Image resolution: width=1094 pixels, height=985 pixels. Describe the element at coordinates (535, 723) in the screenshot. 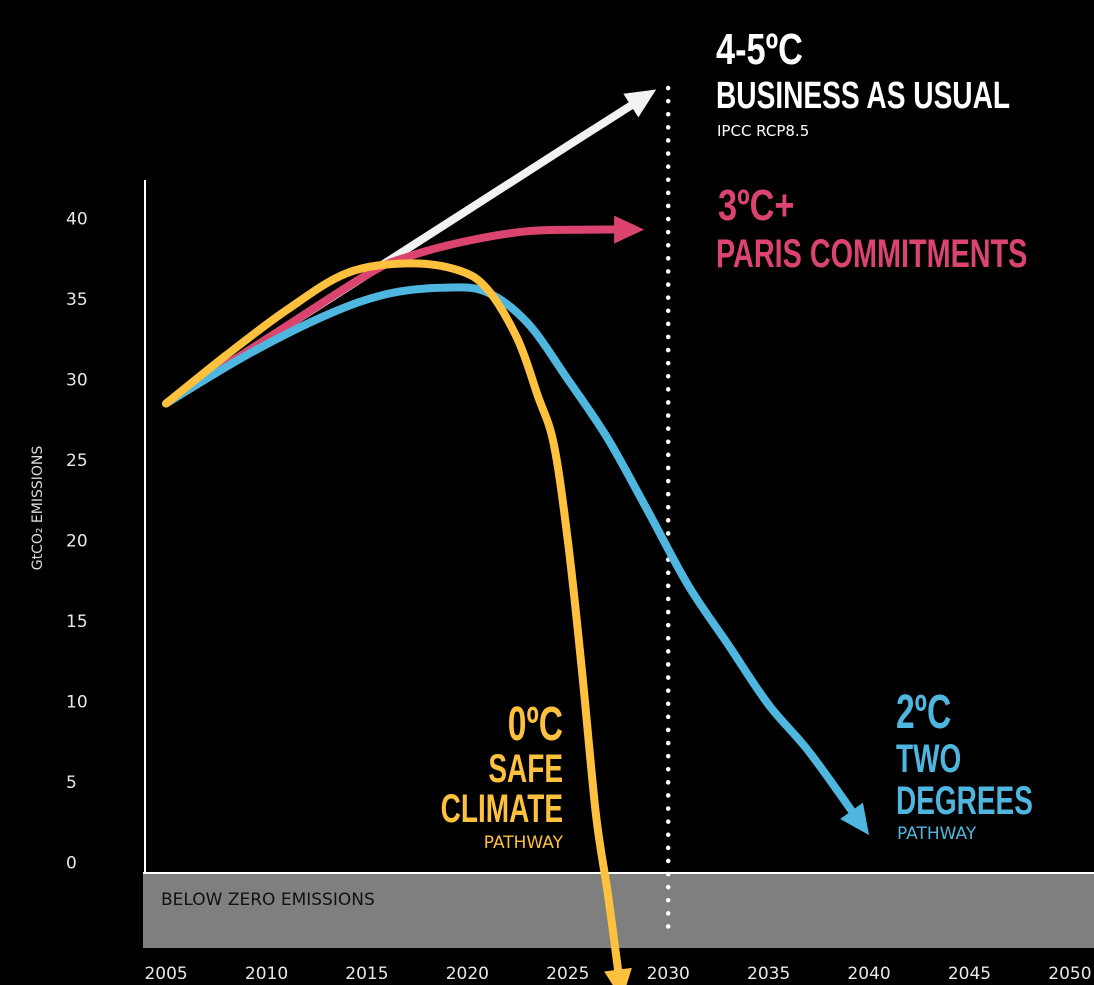

I see `safe-heading: 0ºC` at that location.